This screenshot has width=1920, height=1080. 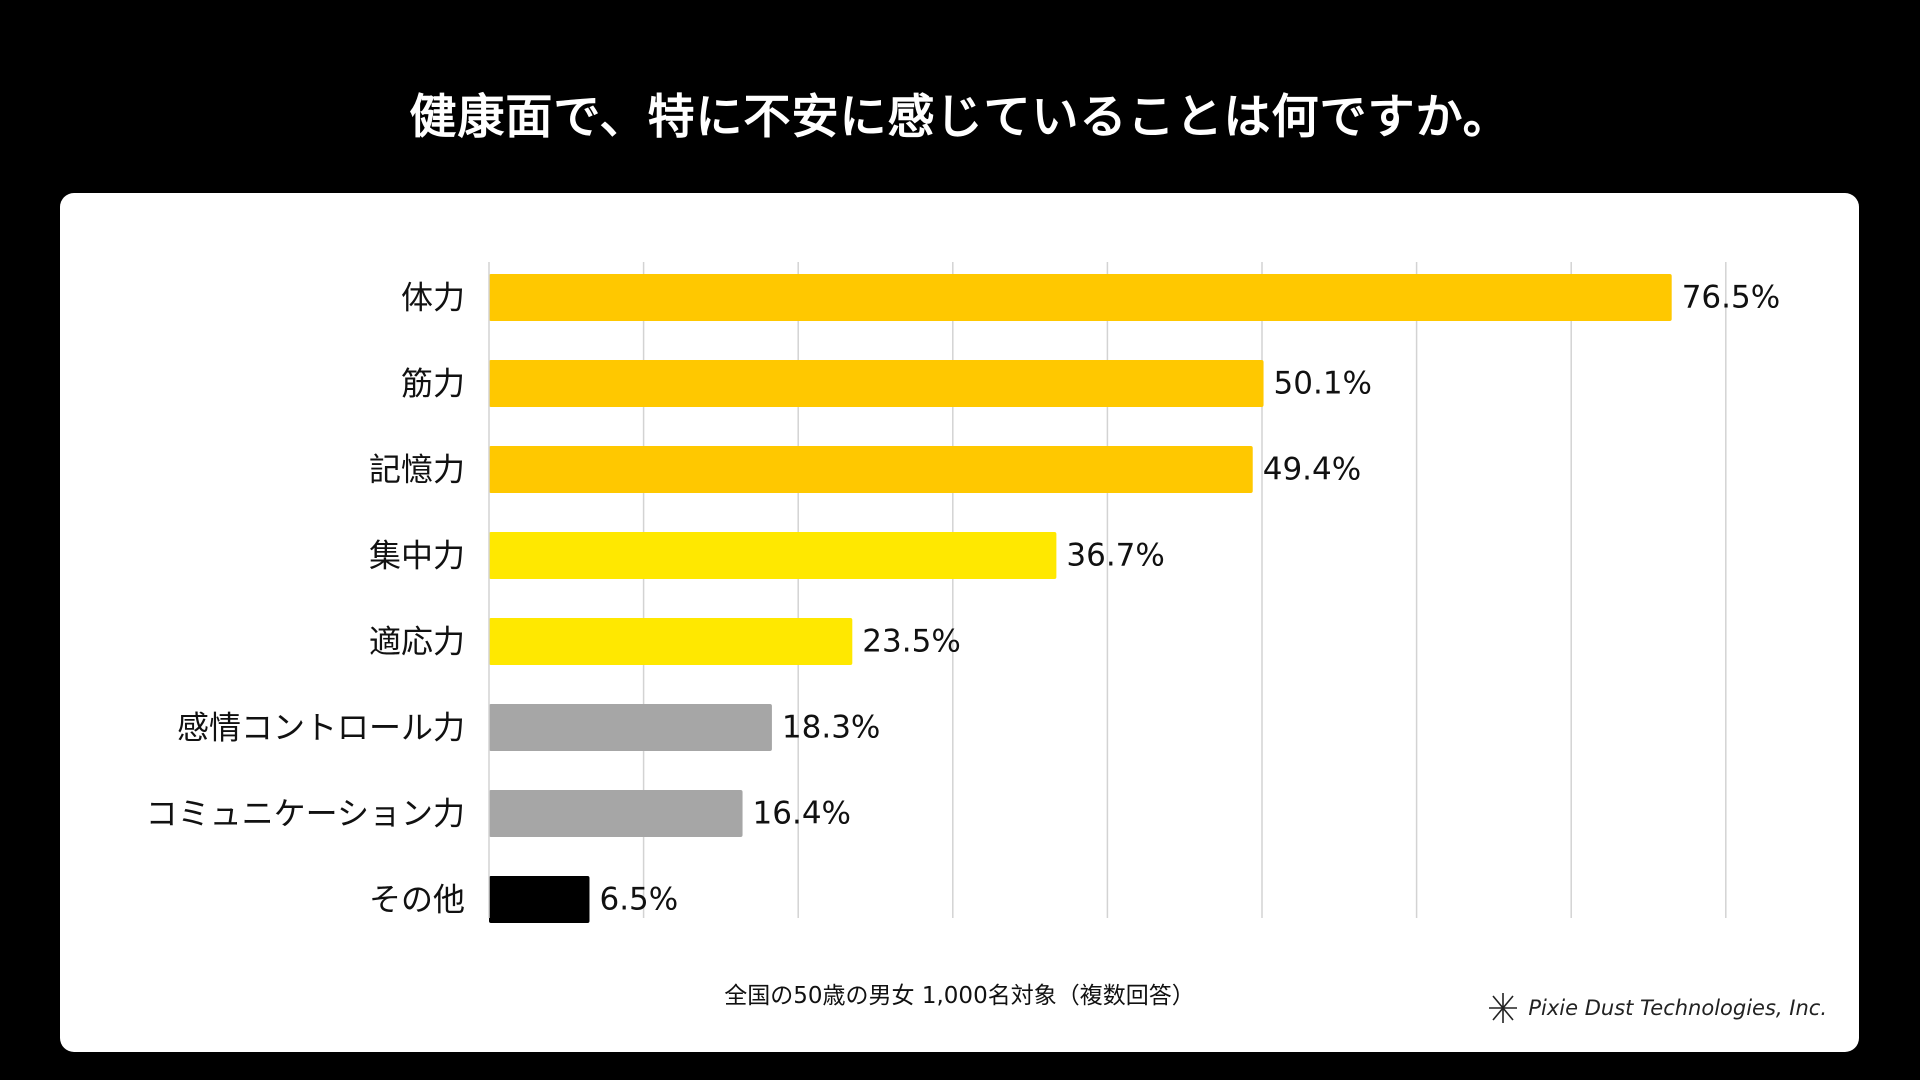 What do you see at coordinates (911, 642) in the screenshot?
I see `value-label: 23.5%` at bounding box center [911, 642].